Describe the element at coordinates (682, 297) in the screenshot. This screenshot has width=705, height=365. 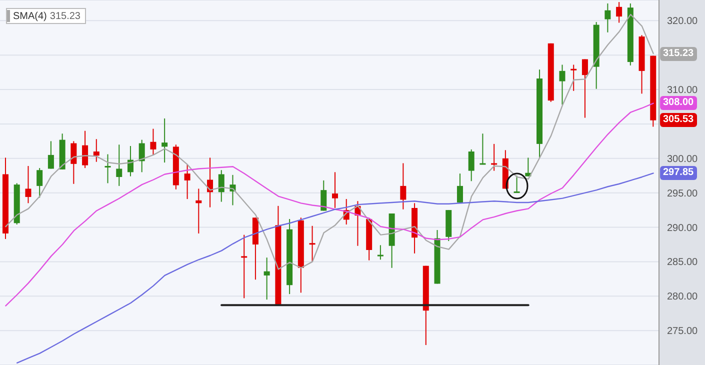
I see `y-tick-label: 280.00` at that location.